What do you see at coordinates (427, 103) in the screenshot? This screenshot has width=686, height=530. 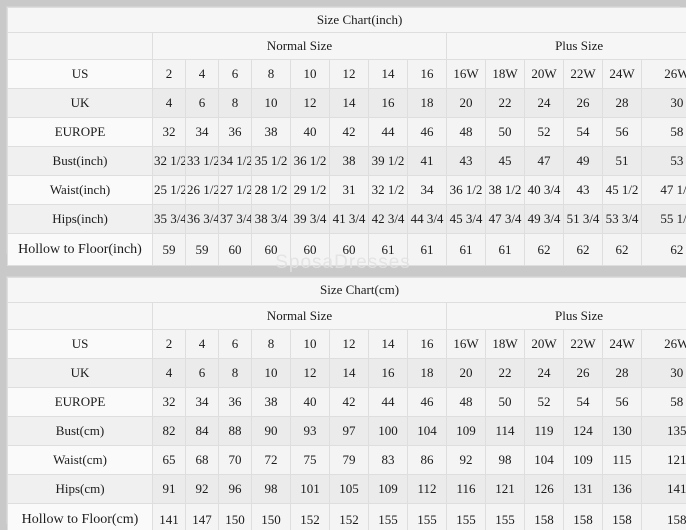 I see `data-cell: 18` at bounding box center [427, 103].